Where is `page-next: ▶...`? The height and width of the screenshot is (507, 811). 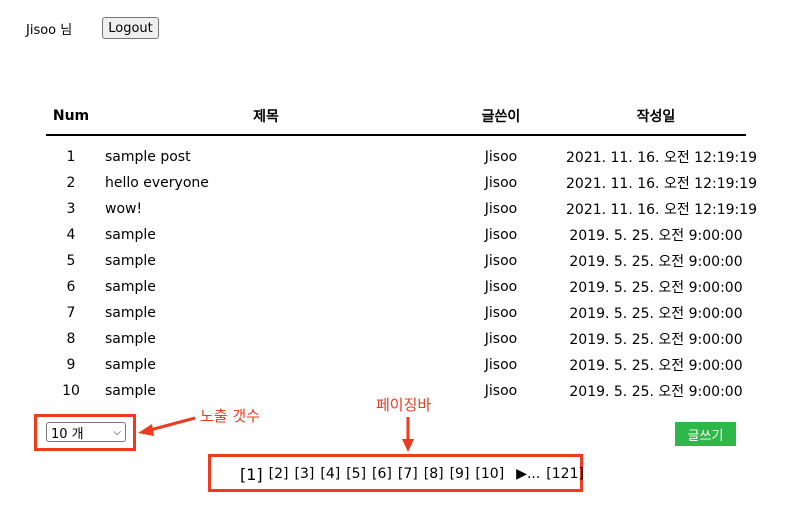 page-next: ▶... is located at coordinates (528, 474).